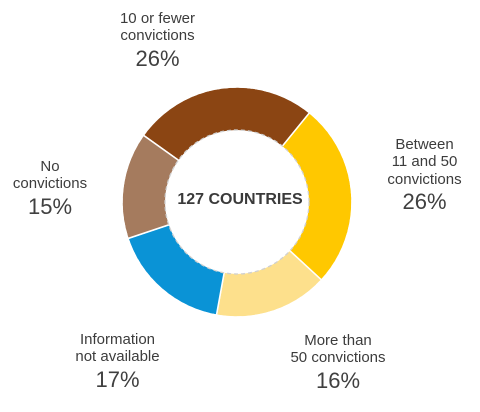 The height and width of the screenshot is (412, 480). What do you see at coordinates (50, 175) in the screenshot?
I see `slice-category: No convictions` at bounding box center [50, 175].